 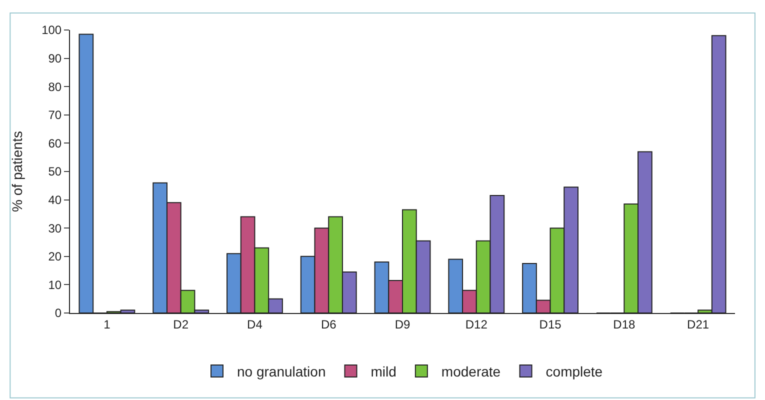 What do you see at coordinates (328, 324) in the screenshot?
I see `x-tick-label: D6` at bounding box center [328, 324].